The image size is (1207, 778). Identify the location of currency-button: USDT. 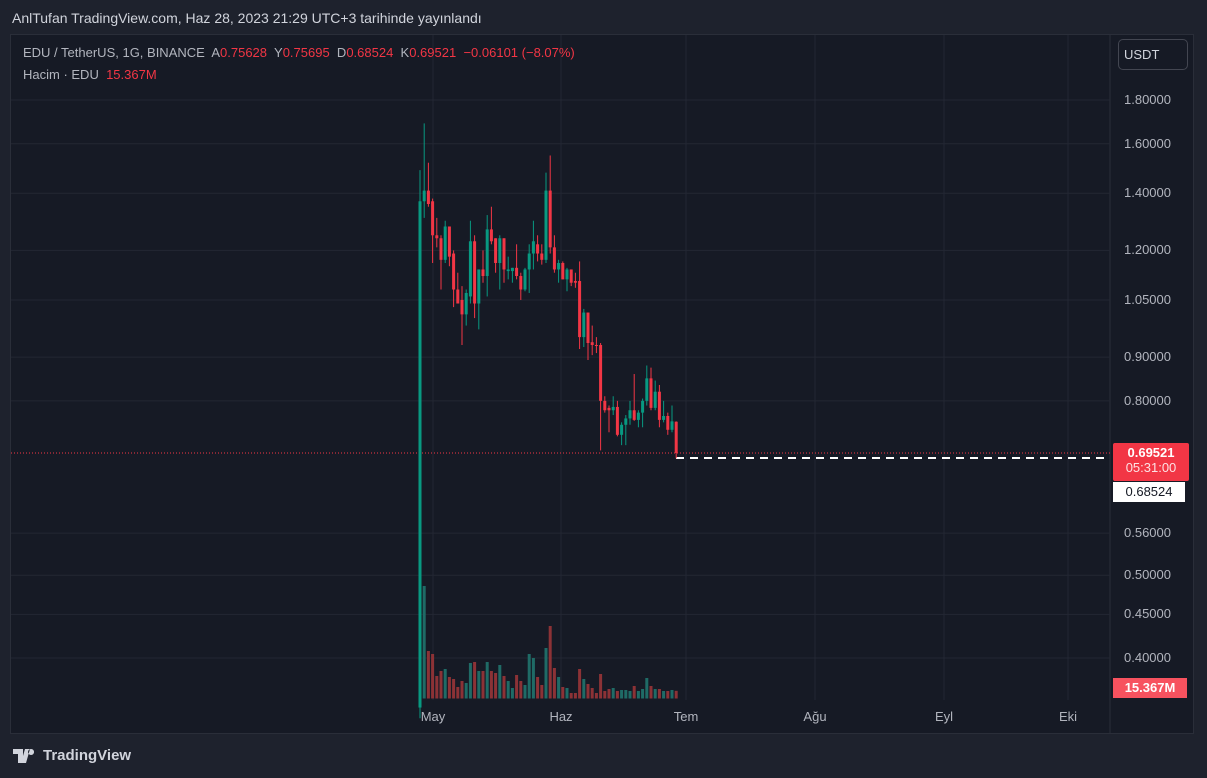
(1153, 54).